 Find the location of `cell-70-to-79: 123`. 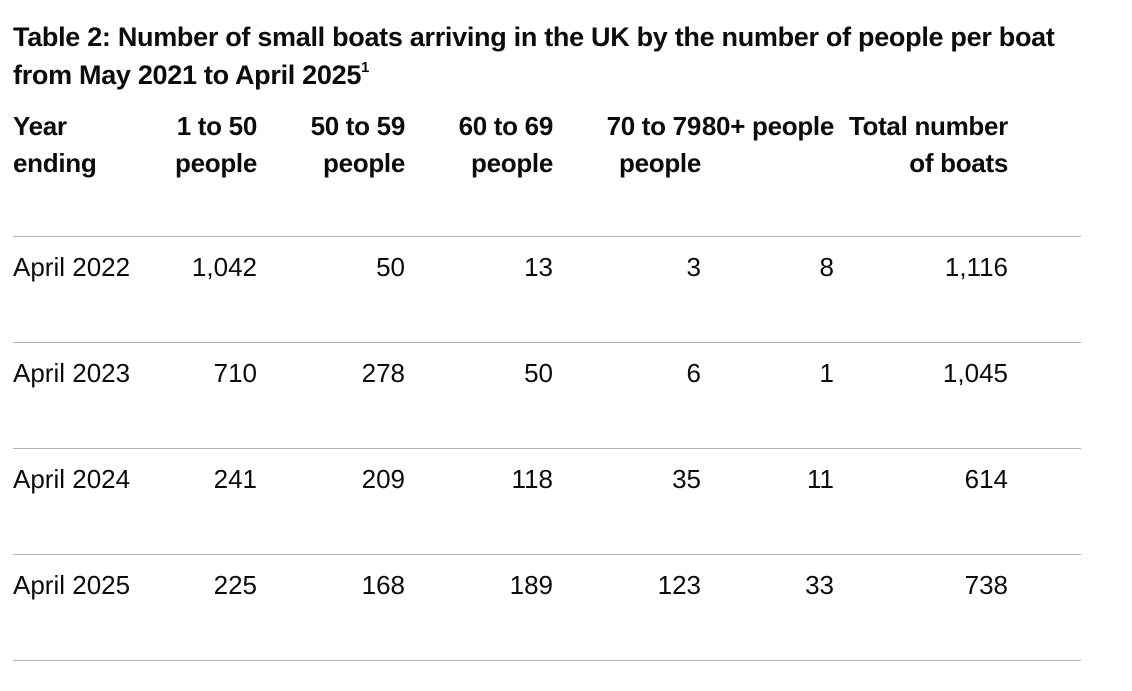

cell-70-to-79: 123 is located at coordinates (627, 607).